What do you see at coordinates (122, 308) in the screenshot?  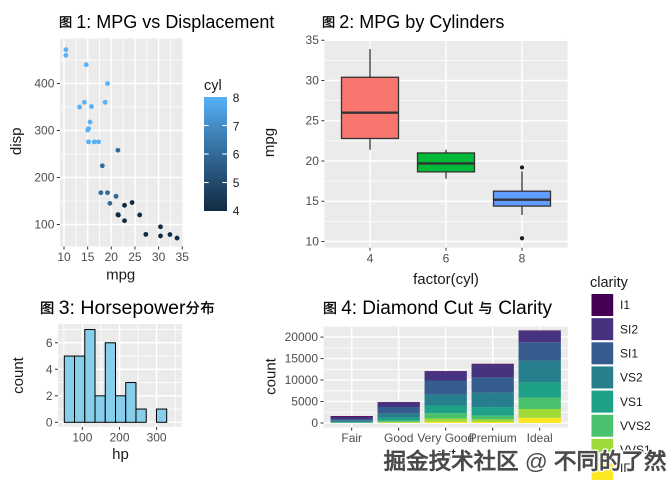 I see `svg-text: 3: Horsepower` at bounding box center [122, 308].